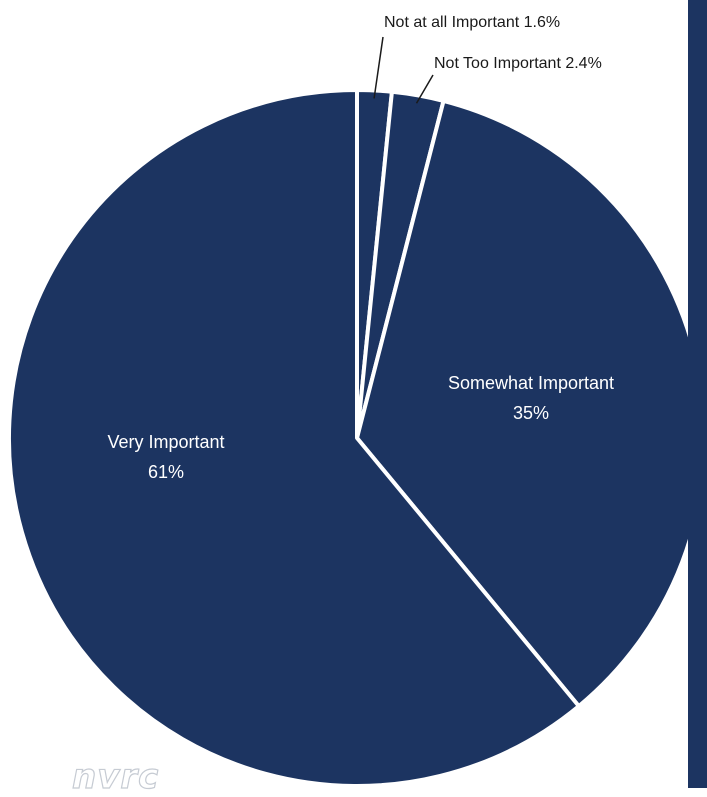 The width and height of the screenshot is (707, 797). What do you see at coordinates (115, 777) in the screenshot?
I see `brand-watermark: nvrc` at bounding box center [115, 777].